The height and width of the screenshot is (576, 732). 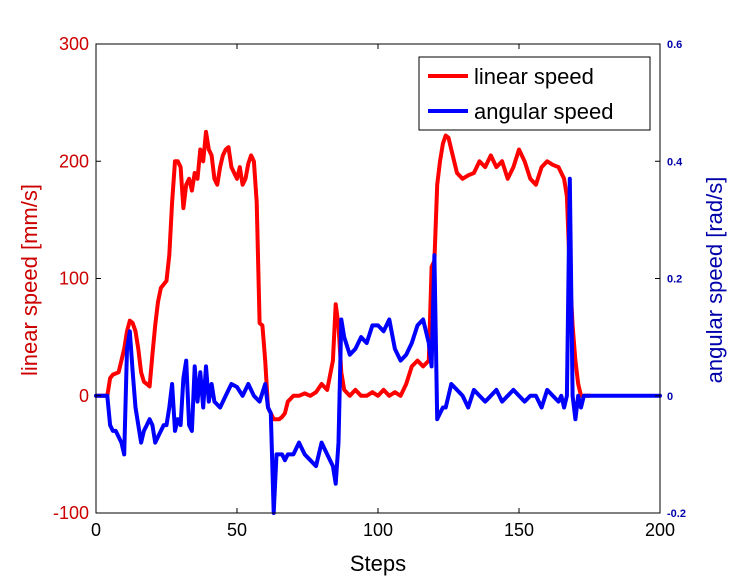 What do you see at coordinates (74, 279) in the screenshot?
I see `y-left-tick-label: 100` at bounding box center [74, 279].